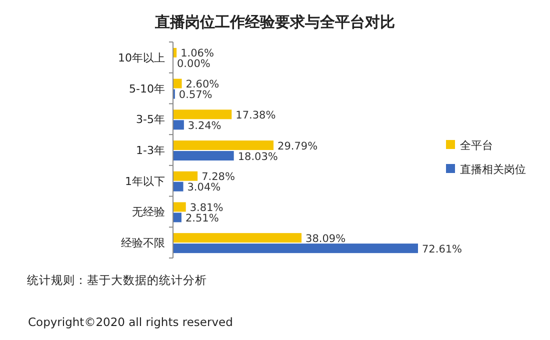 The image size is (550, 340). Describe the element at coordinates (193, 64) in the screenshot. I see `data-label: 0.00%` at that location.